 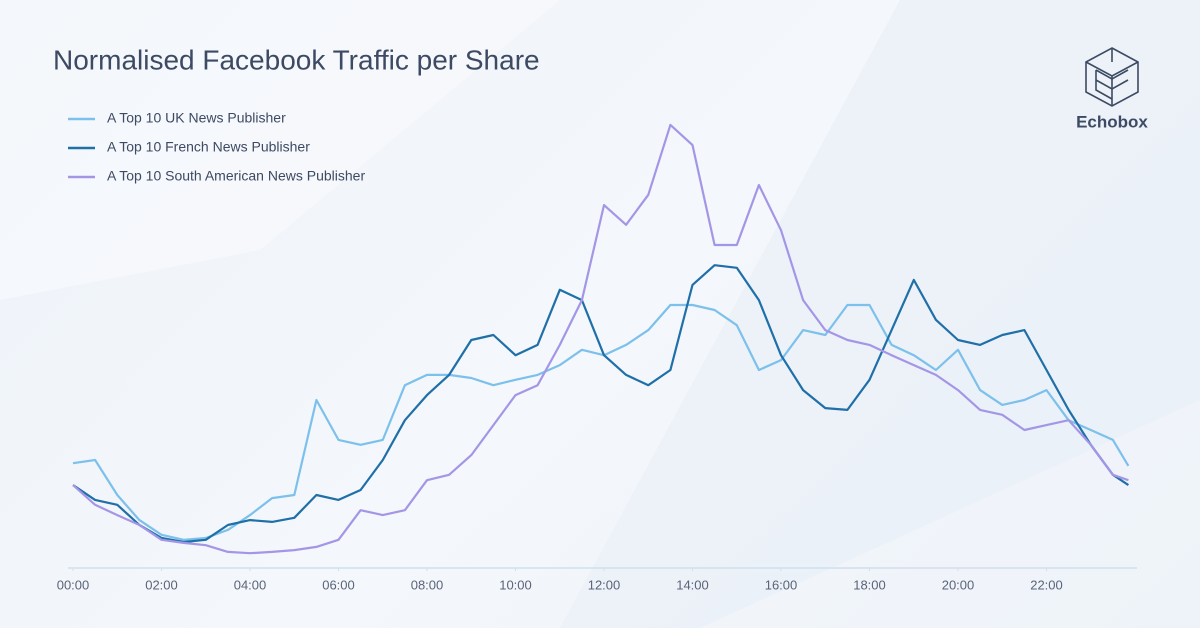 I want to click on brand-name: Echobox, so click(x=1112, y=121).